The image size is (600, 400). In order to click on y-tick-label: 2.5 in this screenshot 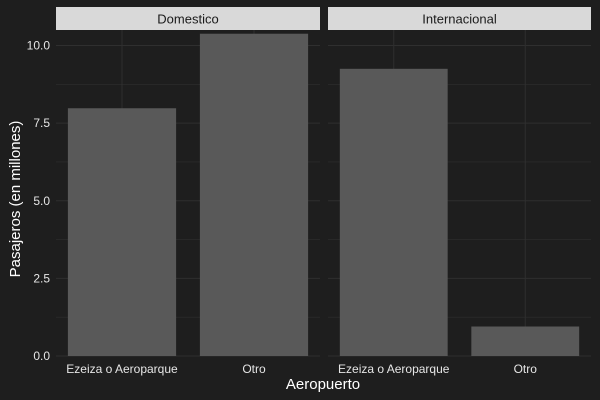, I will do `click(41, 278)`.